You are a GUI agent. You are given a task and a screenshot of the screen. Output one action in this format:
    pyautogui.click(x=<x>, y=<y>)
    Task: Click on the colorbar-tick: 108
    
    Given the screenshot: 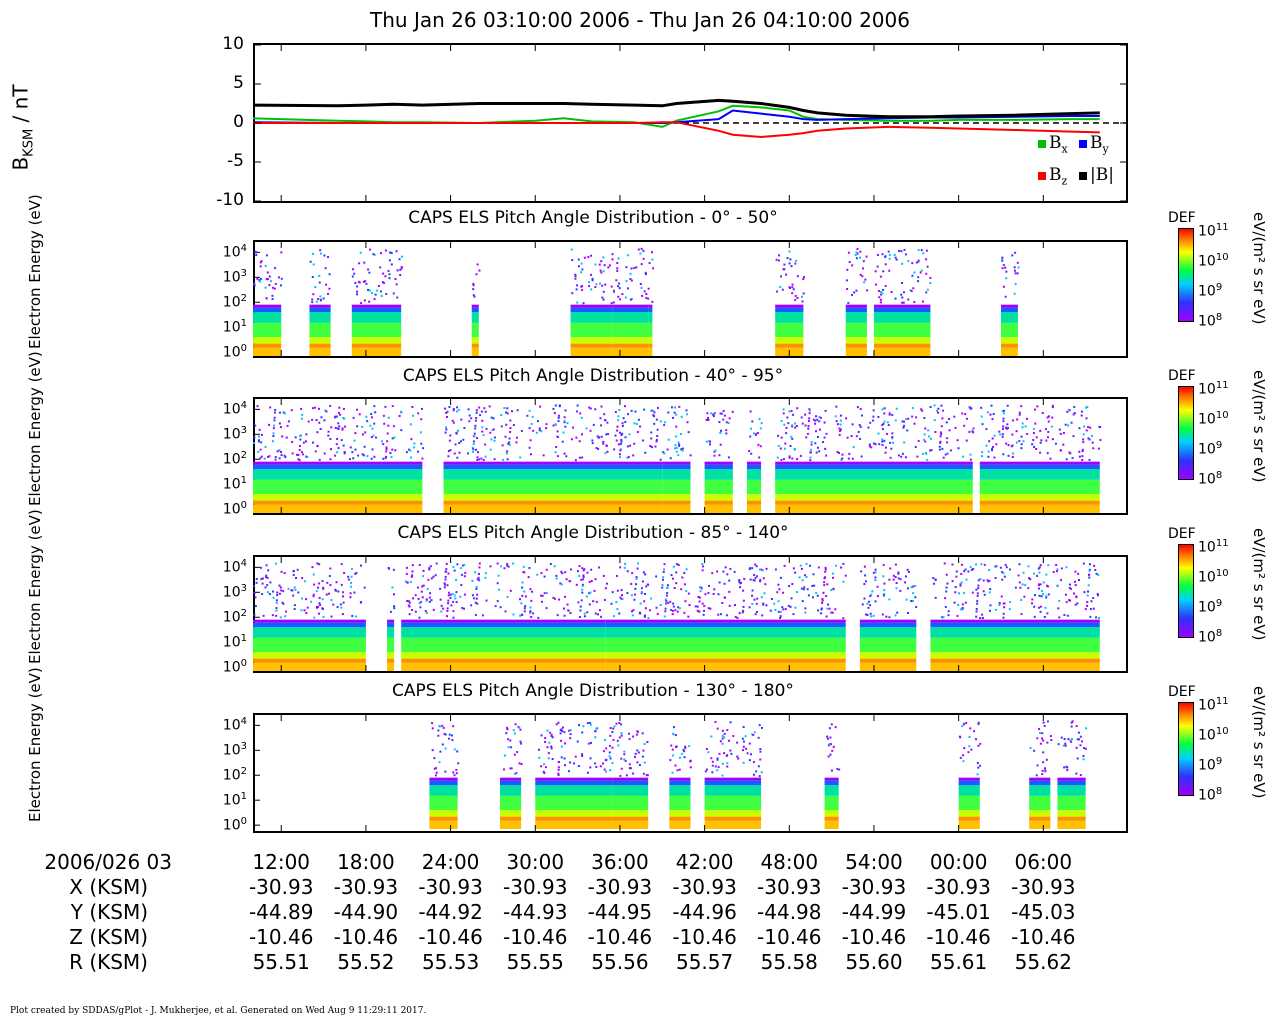 What is the action you would take?
    pyautogui.click(x=1210, y=321)
    